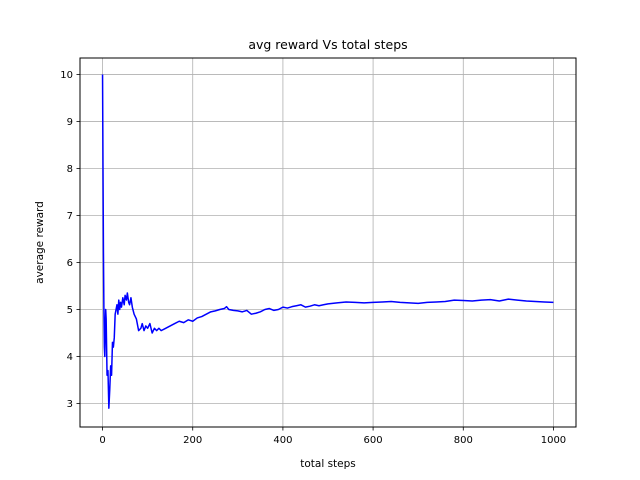 The image size is (640, 480). Describe the element at coordinates (70, 216) in the screenshot. I see `y-tick-label: 7` at that location.